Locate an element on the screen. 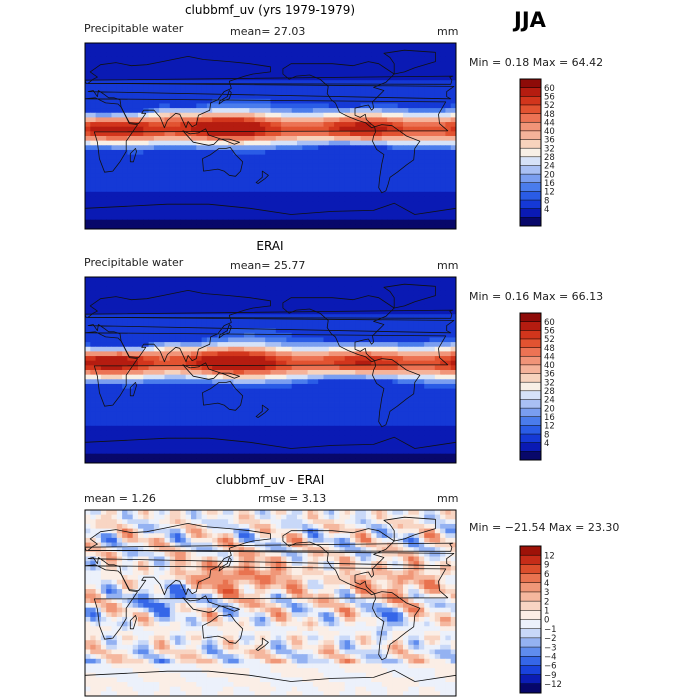 This screenshot has height=700, width=700. panel-1-variable-label: Precipitable water is located at coordinates (134, 28).